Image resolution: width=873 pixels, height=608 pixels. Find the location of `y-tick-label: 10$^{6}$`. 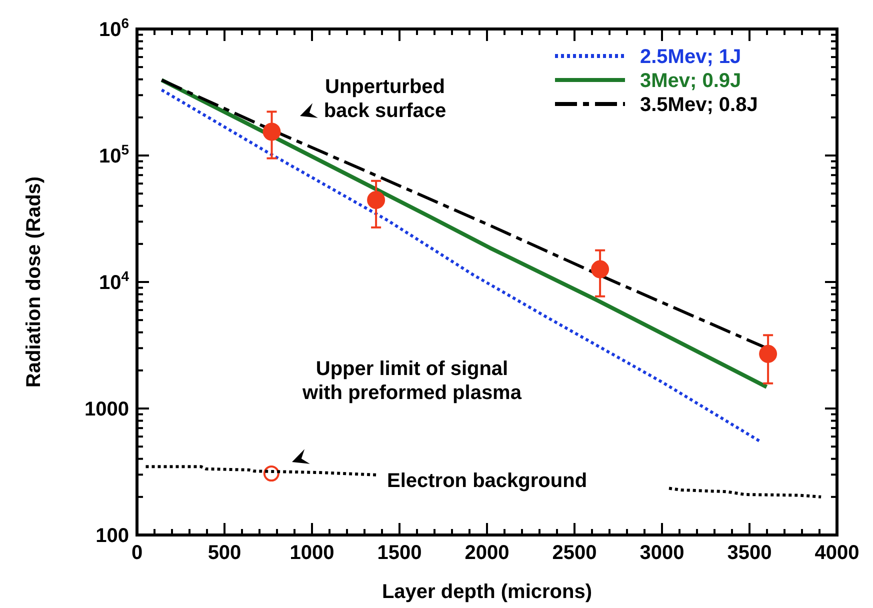

y-tick-label: 10$^{6}$ is located at coordinates (114, 28).